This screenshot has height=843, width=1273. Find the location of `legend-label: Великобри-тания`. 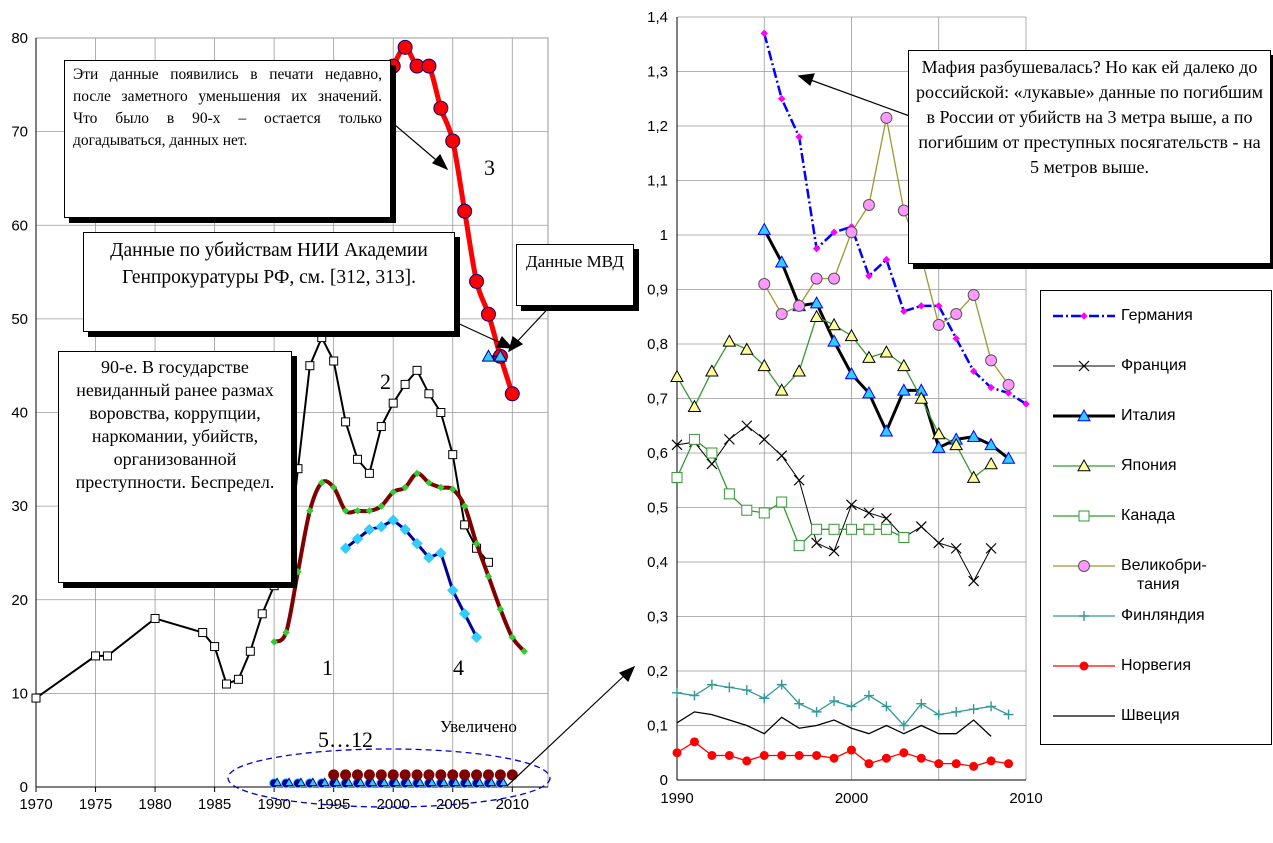

legend-label: Великобри-тания is located at coordinates (1164, 575).